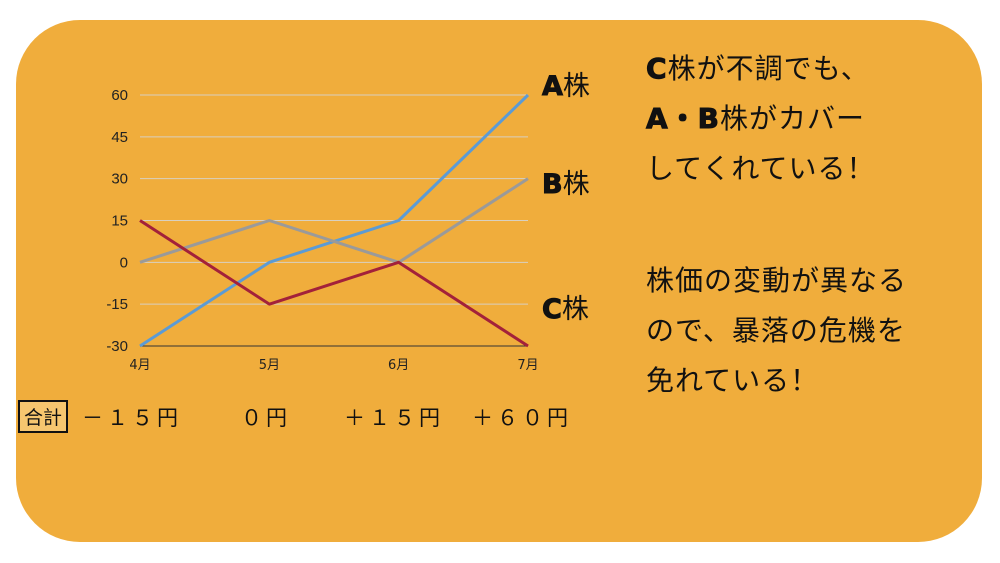 Image resolution: width=1000 pixels, height=563 pixels. I want to click on x-tick-label: 4月, so click(139, 365).